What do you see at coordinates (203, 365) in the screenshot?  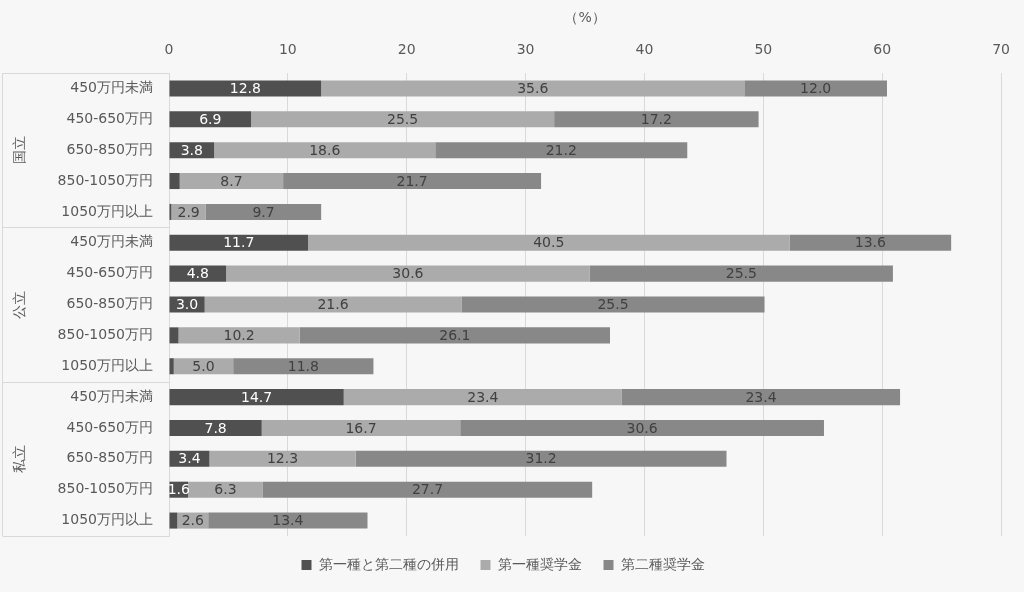 I see `data-label: 5.0` at bounding box center [203, 365].